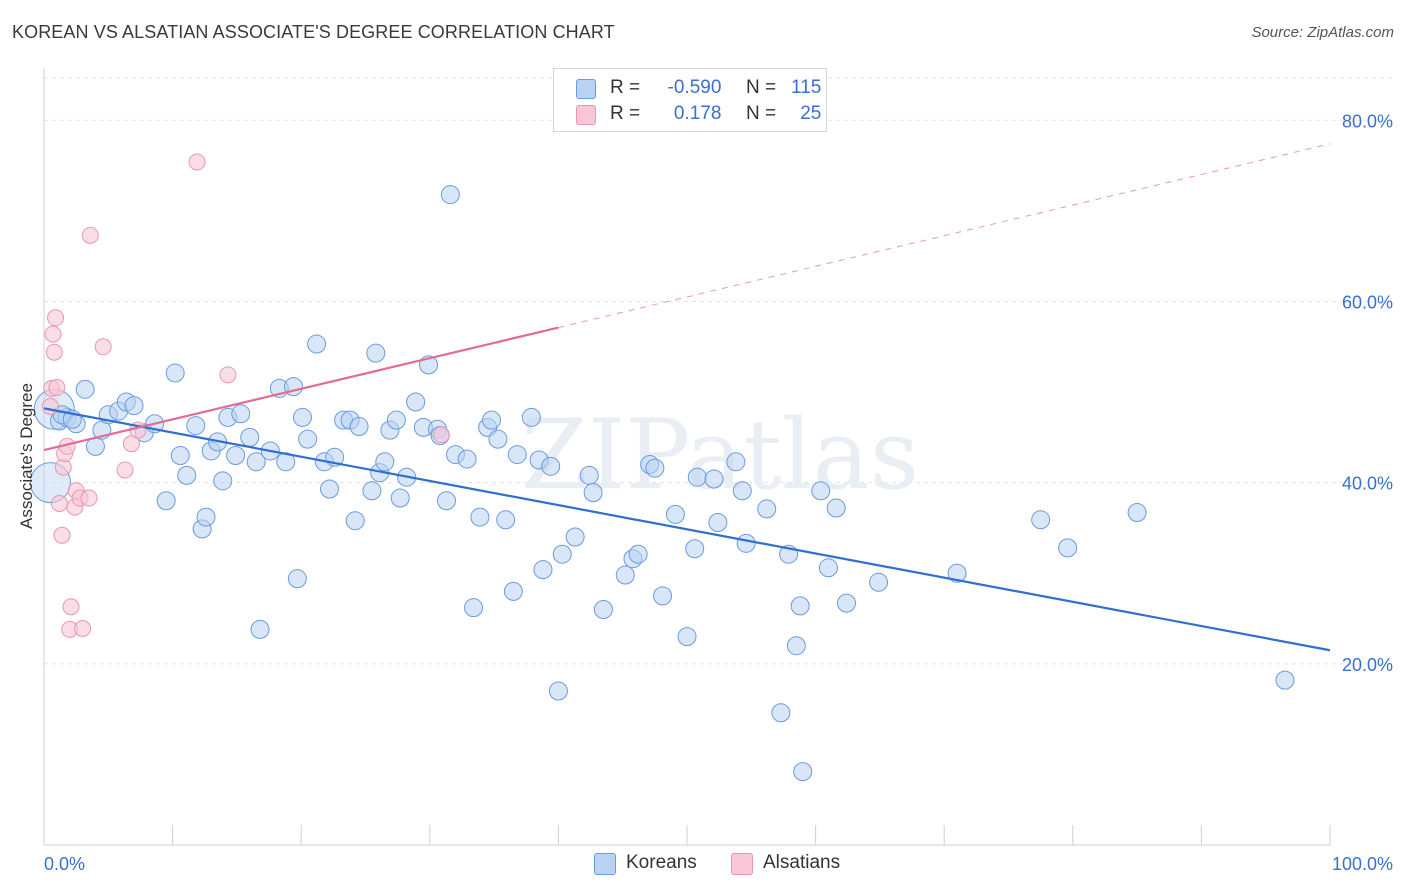 Image resolution: width=1406 pixels, height=892 pixels. I want to click on legend-r-value: -0.590, so click(694, 87).